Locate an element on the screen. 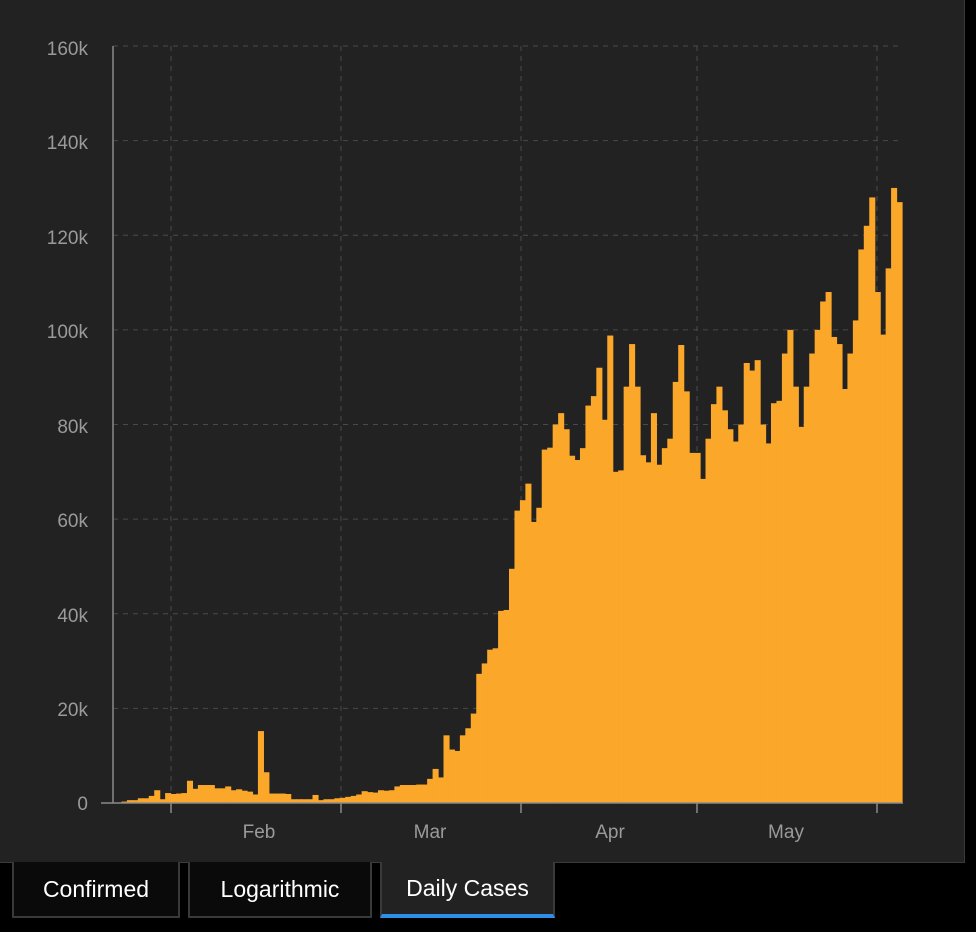 The height and width of the screenshot is (932, 976). y-tick-label: 80k is located at coordinates (72, 427).